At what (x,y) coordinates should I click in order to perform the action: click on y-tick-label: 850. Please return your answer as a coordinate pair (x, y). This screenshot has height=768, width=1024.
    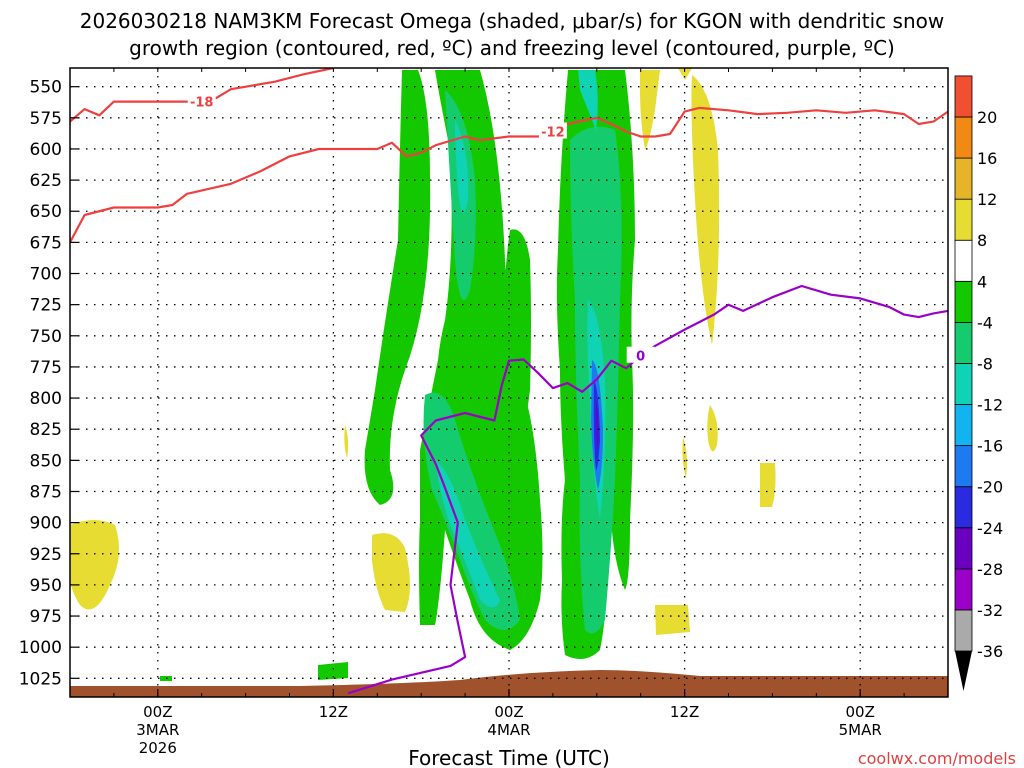
    Looking at the image, I should click on (46, 461).